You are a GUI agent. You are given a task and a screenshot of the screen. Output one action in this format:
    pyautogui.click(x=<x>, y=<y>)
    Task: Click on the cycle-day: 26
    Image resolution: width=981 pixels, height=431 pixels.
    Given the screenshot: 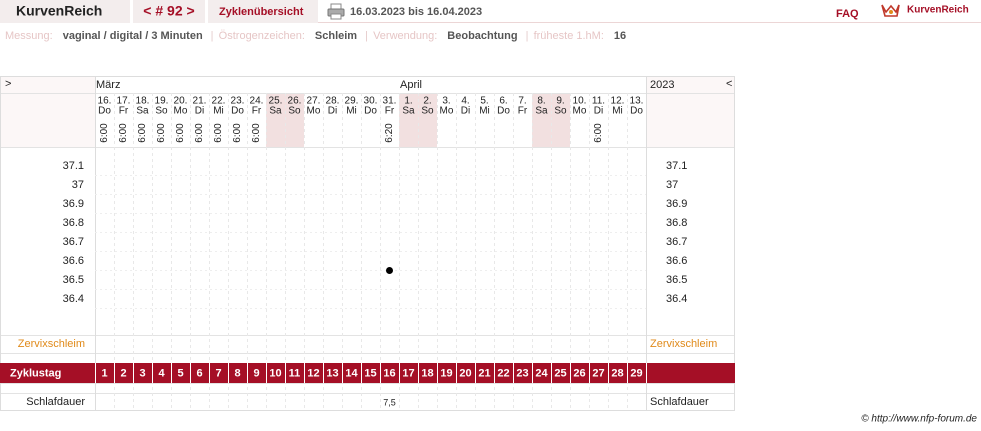 What is the action you would take?
    pyautogui.click(x=579, y=373)
    